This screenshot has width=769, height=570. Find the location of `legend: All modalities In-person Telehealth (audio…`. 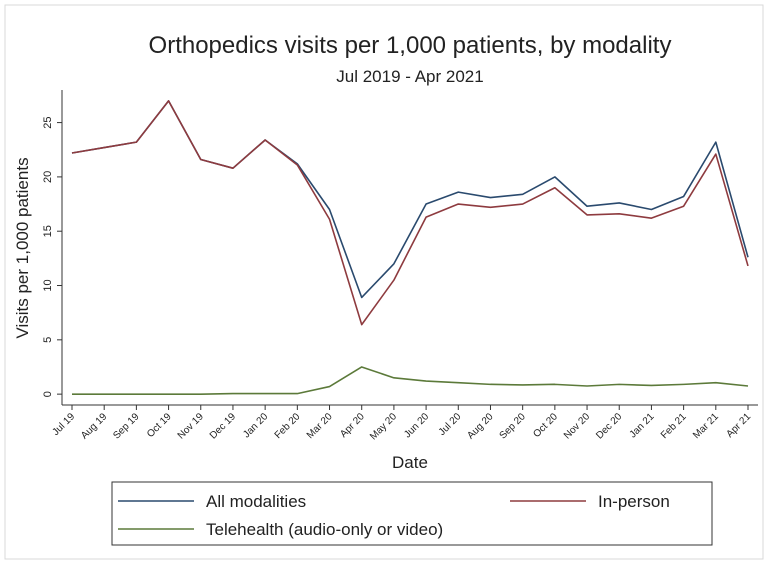

legend: All modalities In-person Telehealth (audio… is located at coordinates (412, 513).